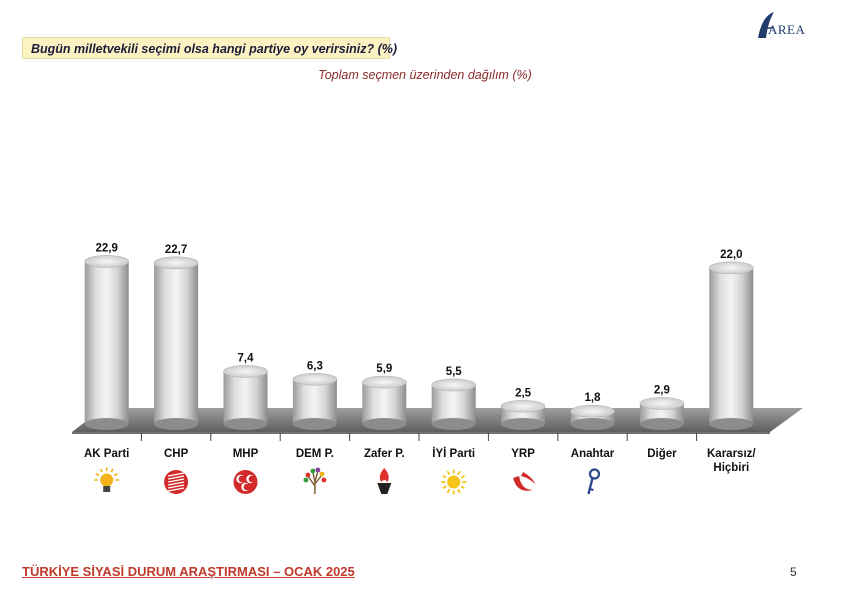 The height and width of the screenshot is (598, 850). I want to click on value-label: 5,9, so click(384, 369).